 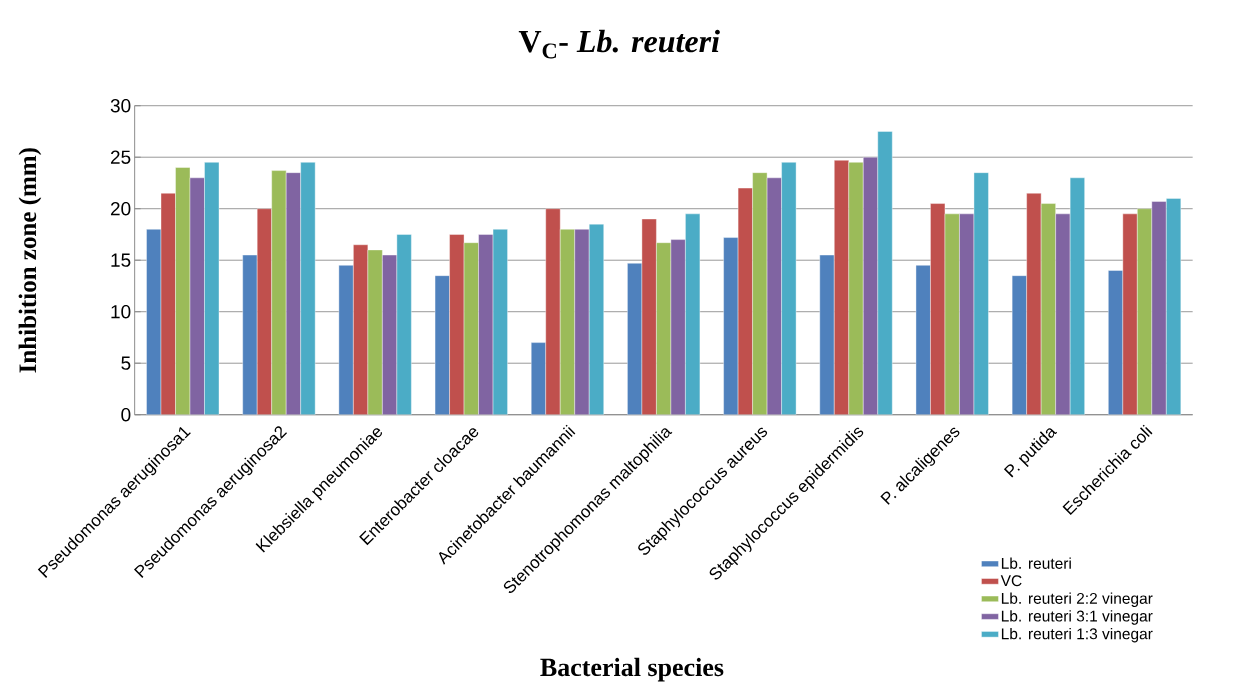 I want to click on legend-label: Lb. reuteri 1:3 vinegar, so click(x=1077, y=635).